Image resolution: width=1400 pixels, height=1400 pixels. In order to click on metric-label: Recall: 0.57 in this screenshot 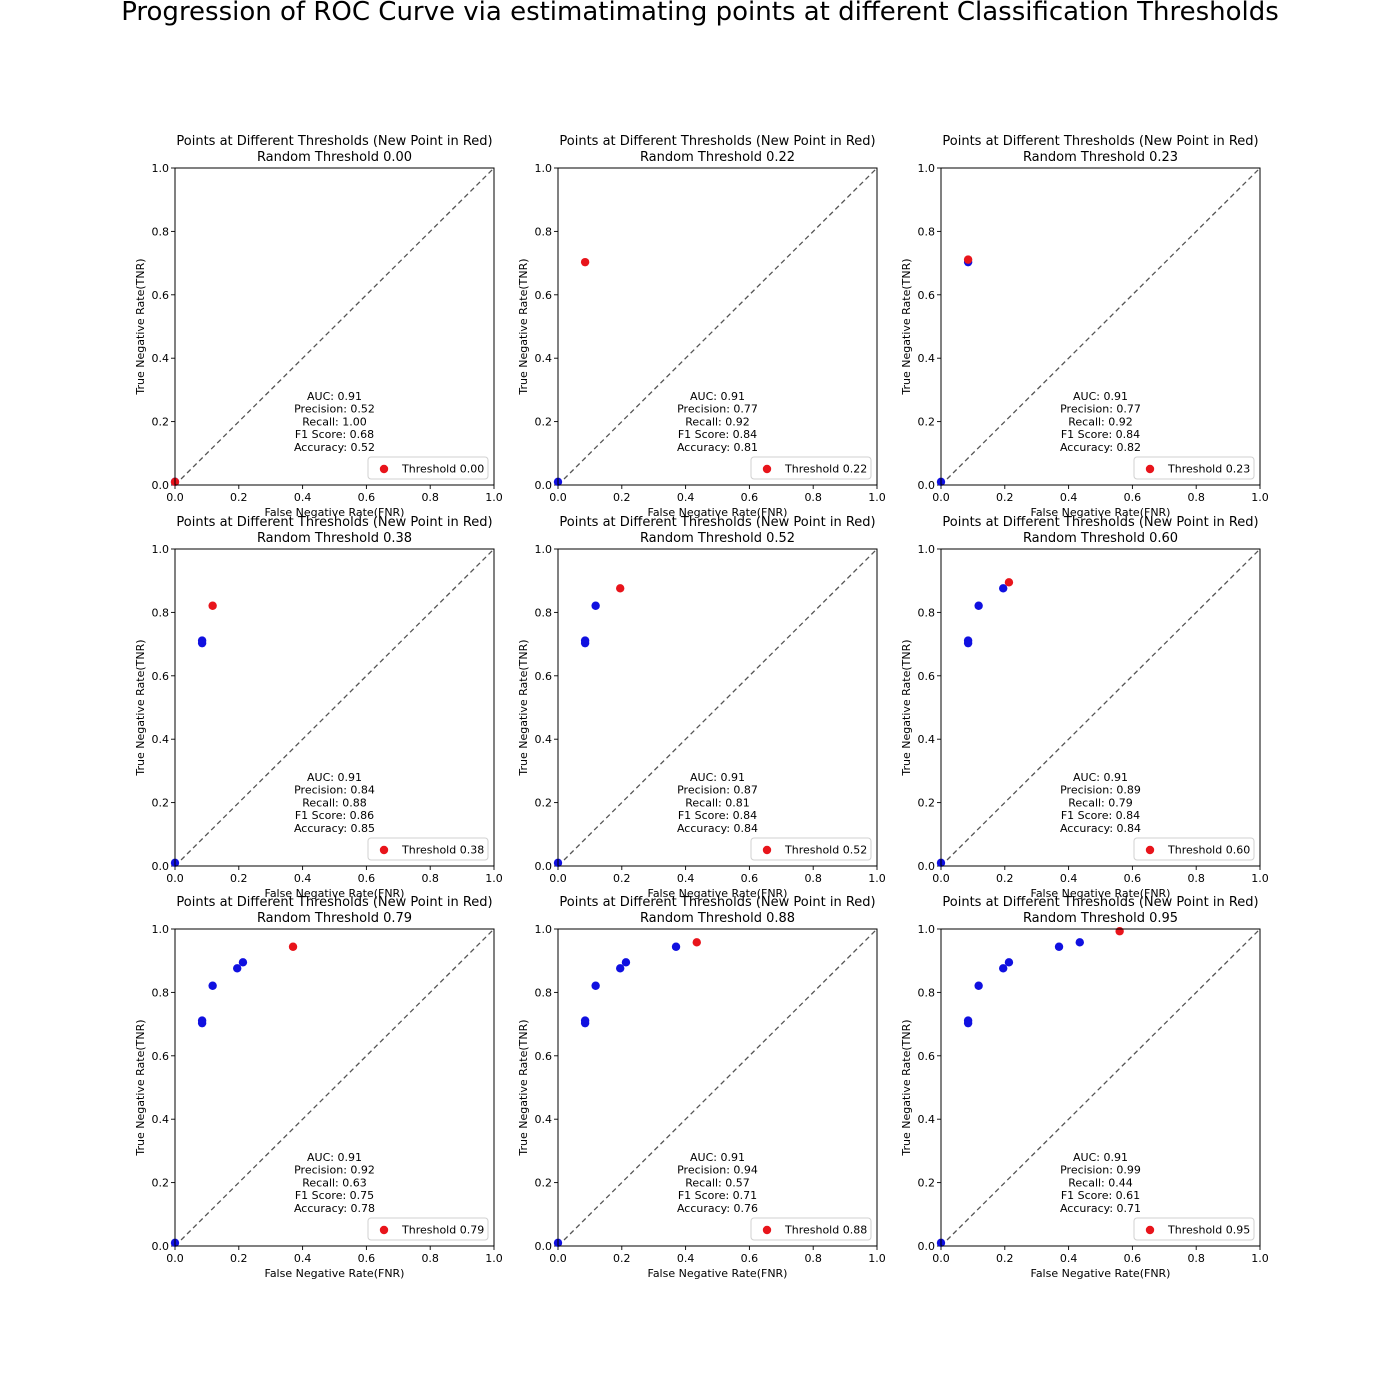, I will do `click(717, 1182)`.